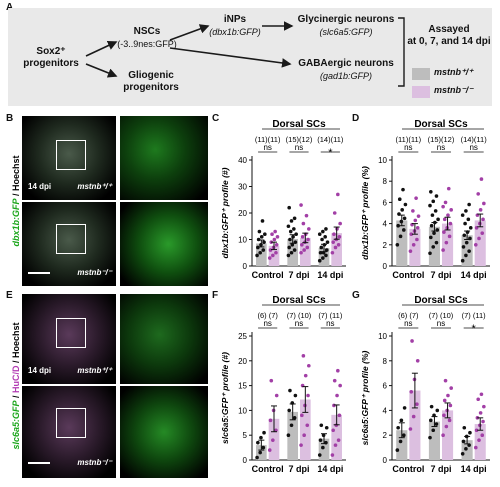 The width and height of the screenshot is (500, 487). What do you see at coordinates (408, 275) in the screenshot?
I see `x-tick-label: Control` at bounding box center [408, 275].